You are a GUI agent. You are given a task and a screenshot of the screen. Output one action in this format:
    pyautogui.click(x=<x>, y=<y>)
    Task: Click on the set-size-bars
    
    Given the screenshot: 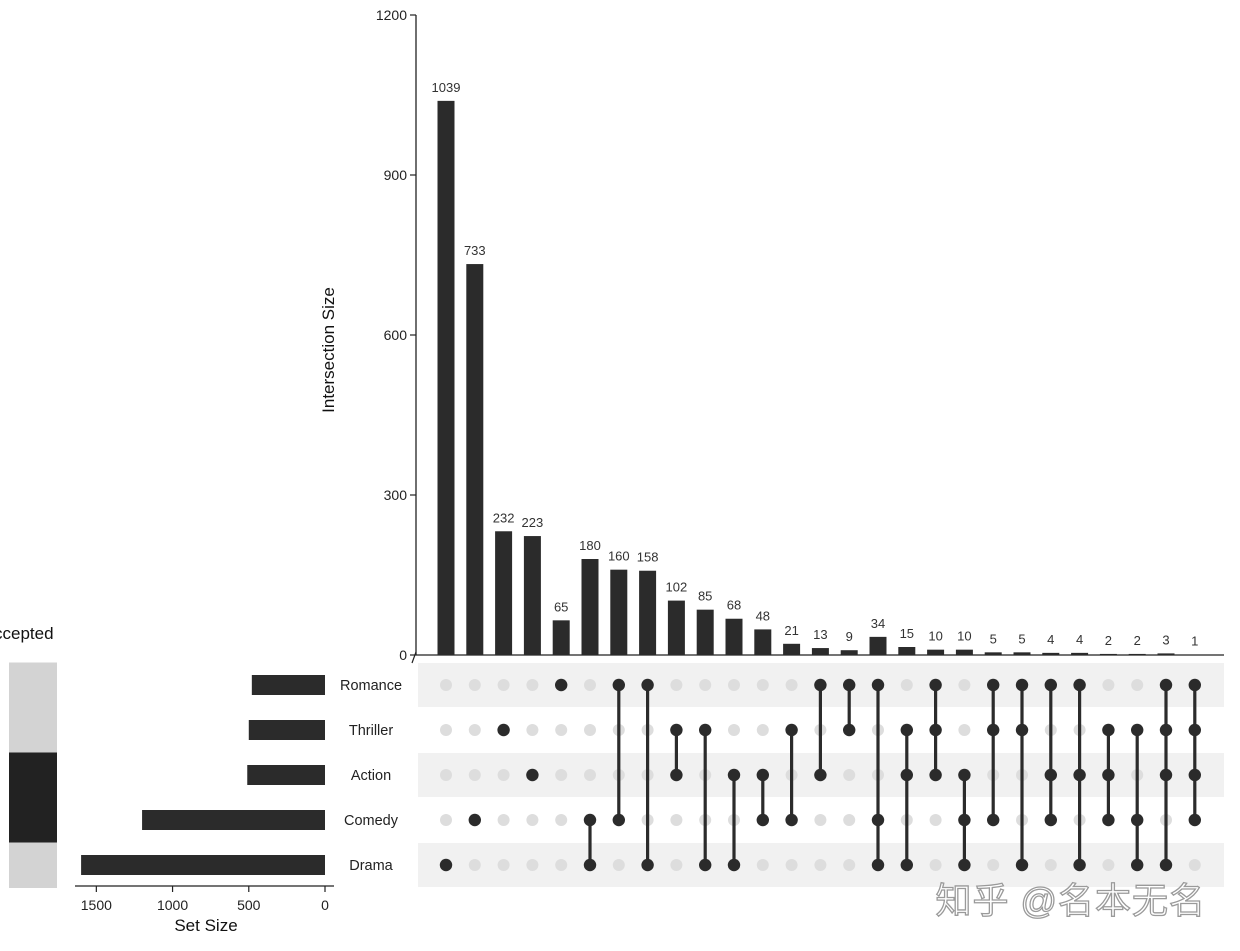 What is the action you would take?
    pyautogui.click(x=203, y=775)
    